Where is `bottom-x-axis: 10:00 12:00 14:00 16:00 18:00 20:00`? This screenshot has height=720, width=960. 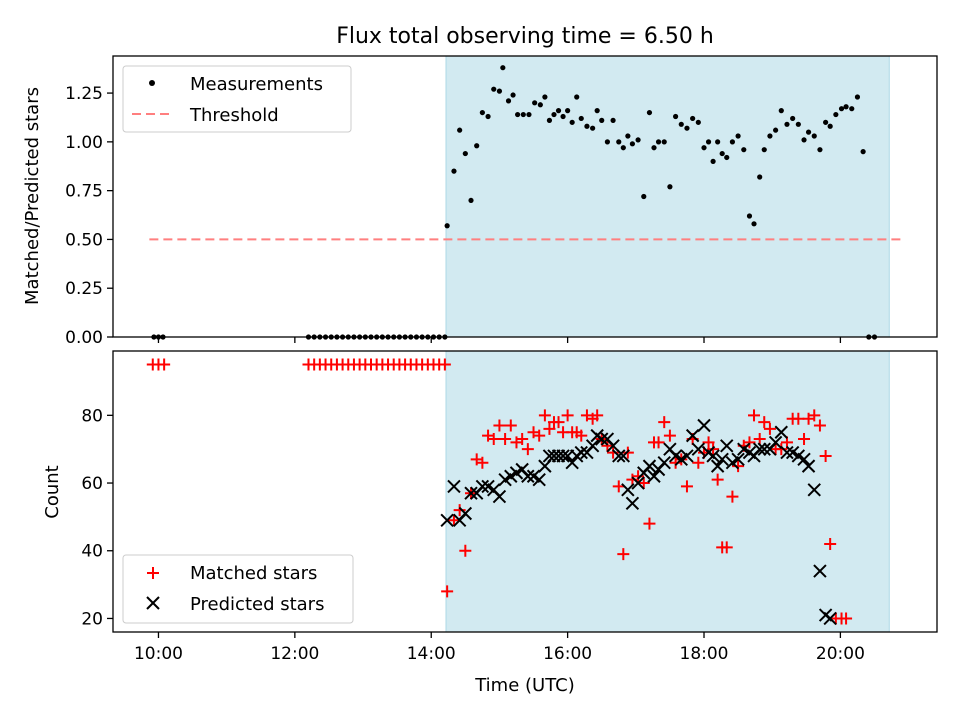 bottom-x-axis: 10:00 12:00 14:00 16:00 18:00 20:00 is located at coordinates (499, 648).